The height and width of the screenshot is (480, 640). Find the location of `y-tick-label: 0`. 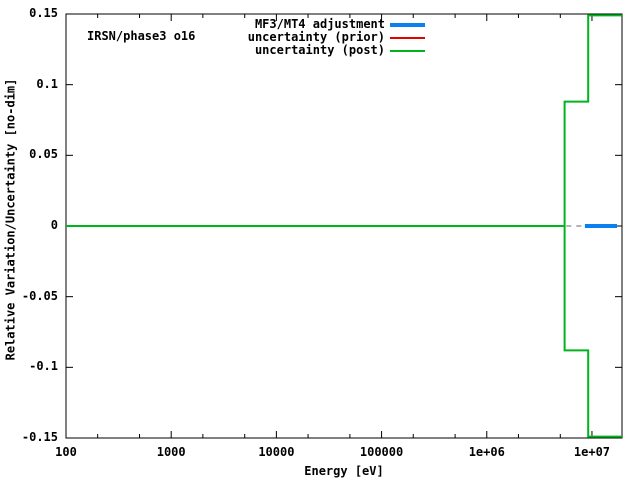

y-tick-label: 0 is located at coordinates (54, 225).